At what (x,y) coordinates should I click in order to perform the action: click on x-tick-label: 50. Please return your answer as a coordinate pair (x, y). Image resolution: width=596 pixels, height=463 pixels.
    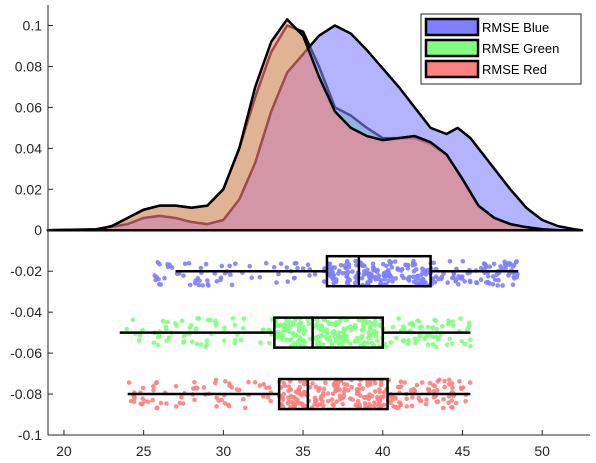
    Looking at the image, I should click on (542, 451).